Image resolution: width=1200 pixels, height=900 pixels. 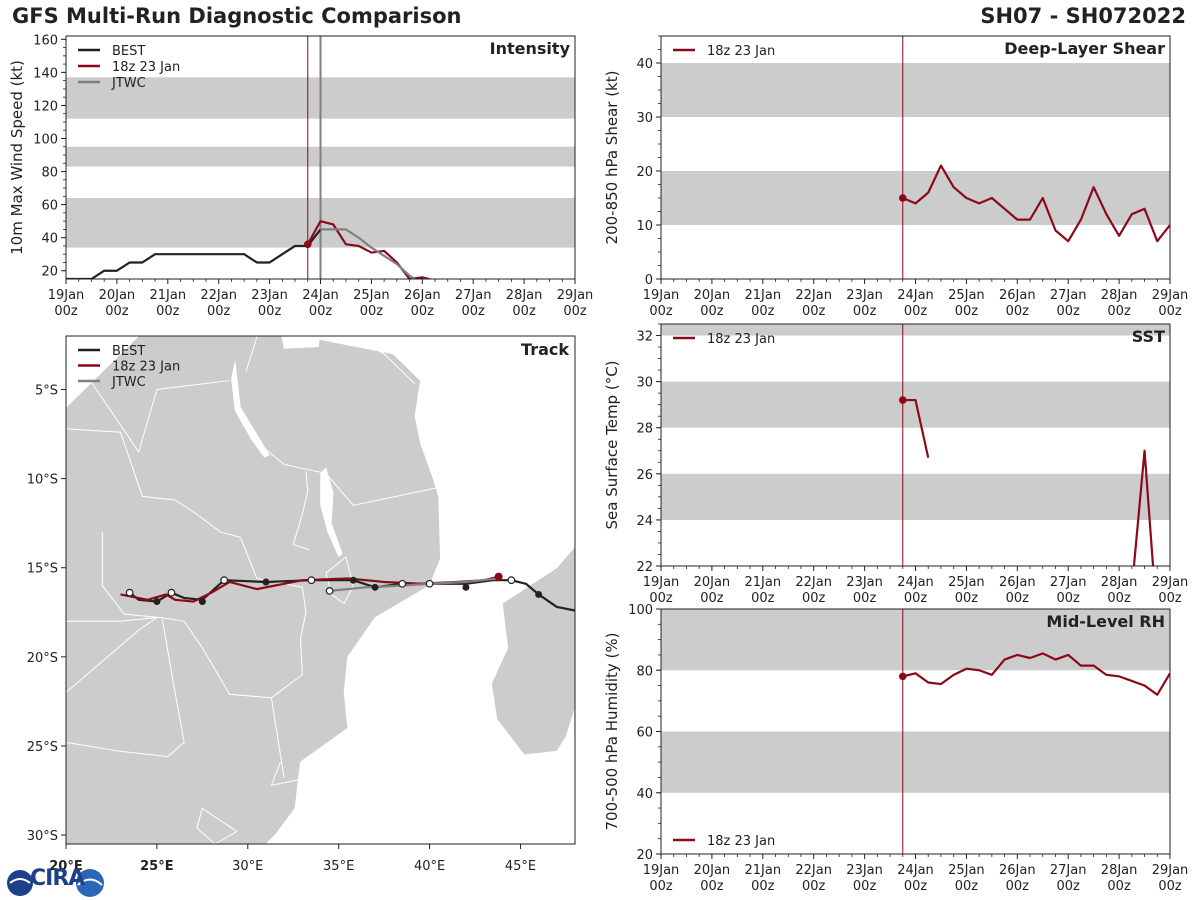 I want to click on y-tick-label: 26, so click(x=644, y=475).